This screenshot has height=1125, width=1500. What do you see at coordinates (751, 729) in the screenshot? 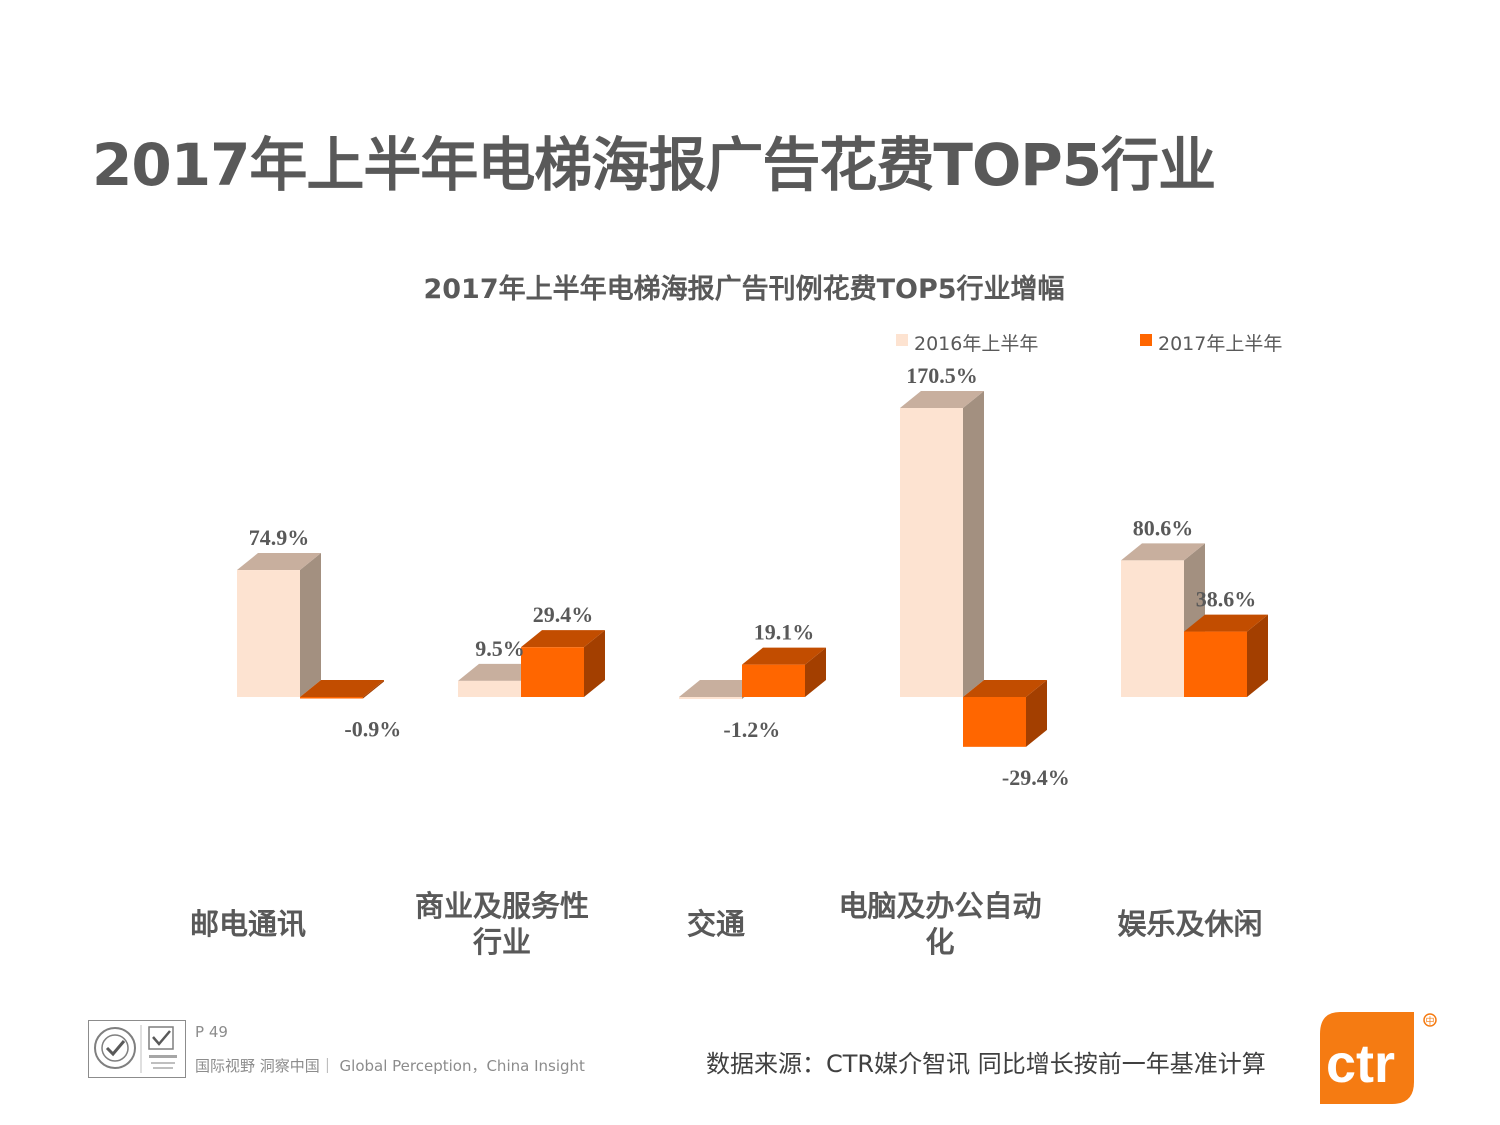
I see `value-label-0-2: -1.2%` at bounding box center [751, 729].